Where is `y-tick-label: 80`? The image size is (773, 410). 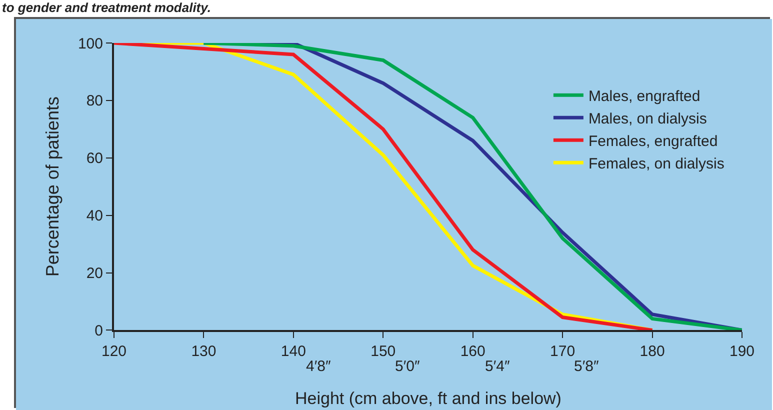 y-tick-label: 80 is located at coordinates (94, 101).